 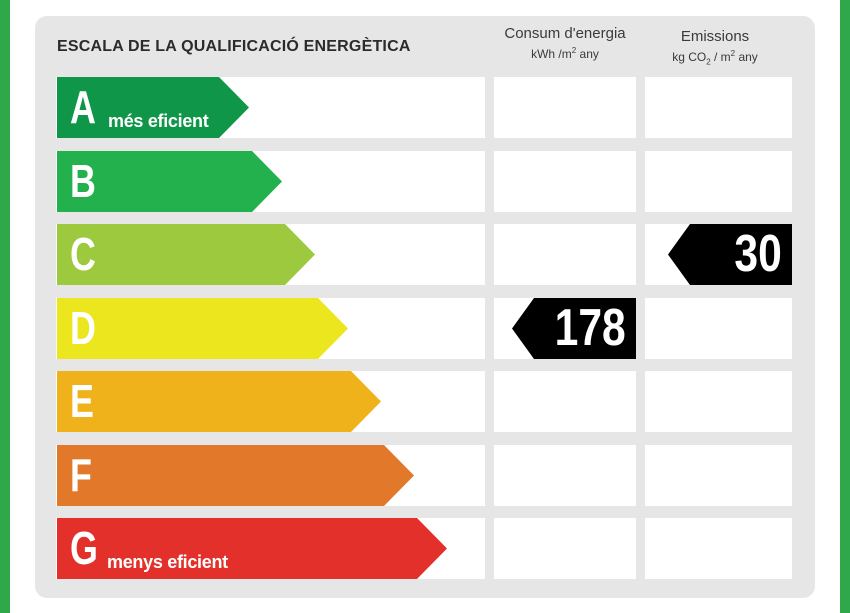 I want to click on consumption-value-tag-value: 178, so click(x=590, y=328).